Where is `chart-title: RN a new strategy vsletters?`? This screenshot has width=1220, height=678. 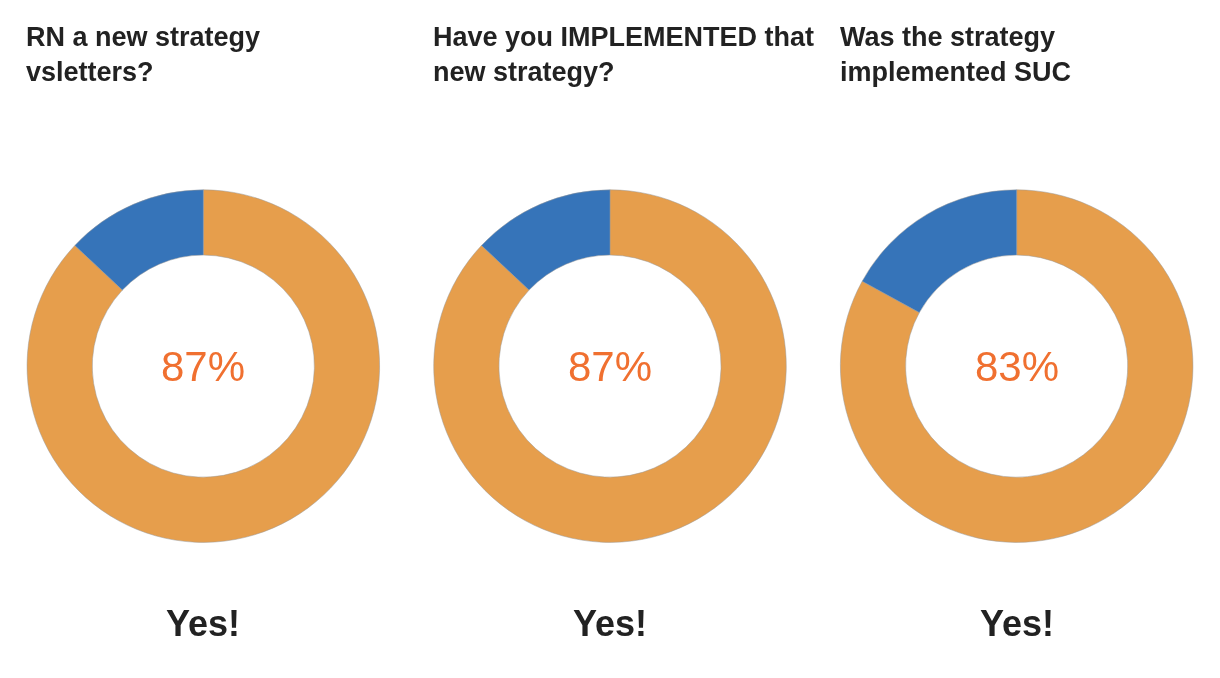 chart-title: RN a new strategy vsletters? is located at coordinates (143, 55).